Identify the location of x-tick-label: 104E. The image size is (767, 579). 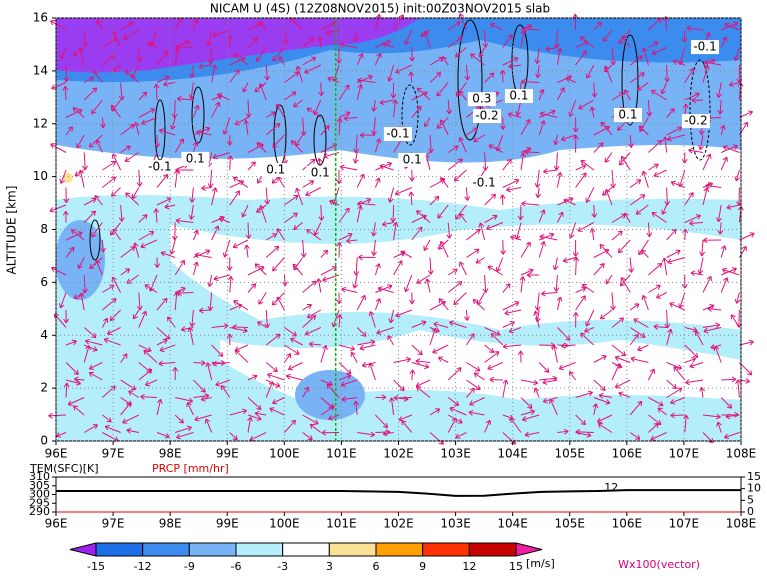
(512, 454).